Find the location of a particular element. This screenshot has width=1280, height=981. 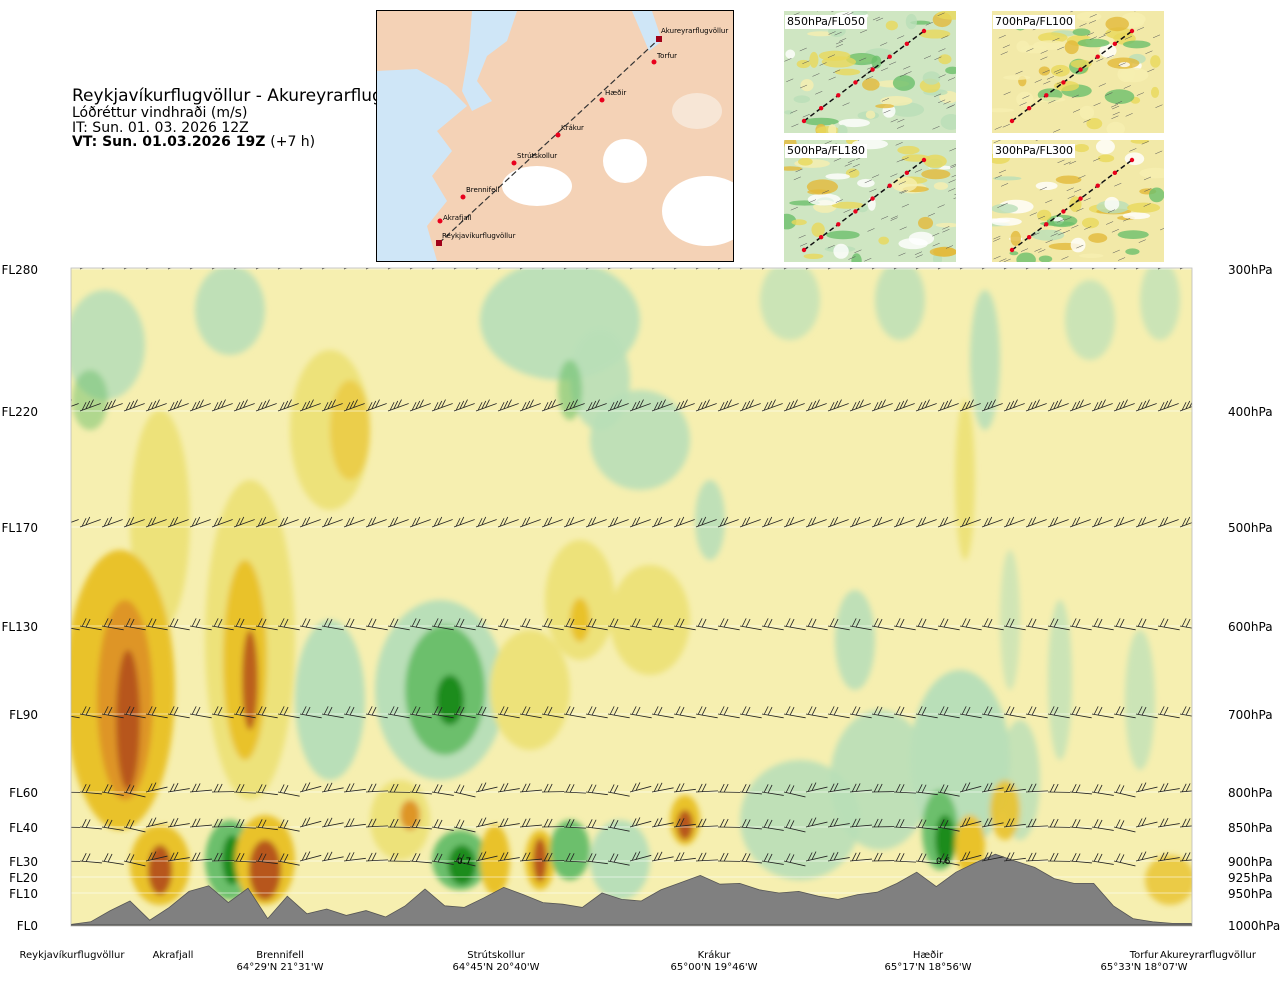

waypoint-label: Hæðir is located at coordinates (615, 93).